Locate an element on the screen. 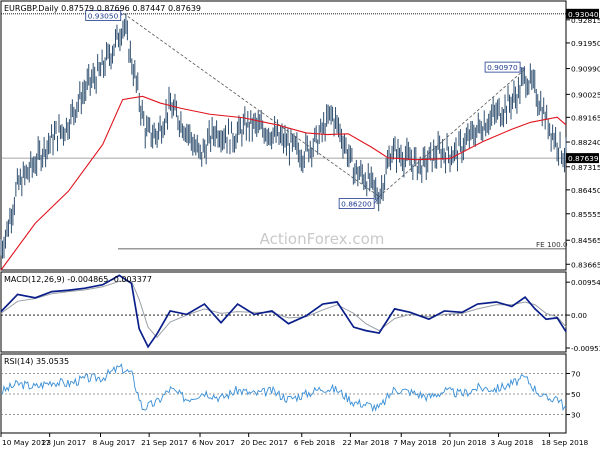  x-tick-label: 21 Sep 2017 is located at coordinates (164, 442).